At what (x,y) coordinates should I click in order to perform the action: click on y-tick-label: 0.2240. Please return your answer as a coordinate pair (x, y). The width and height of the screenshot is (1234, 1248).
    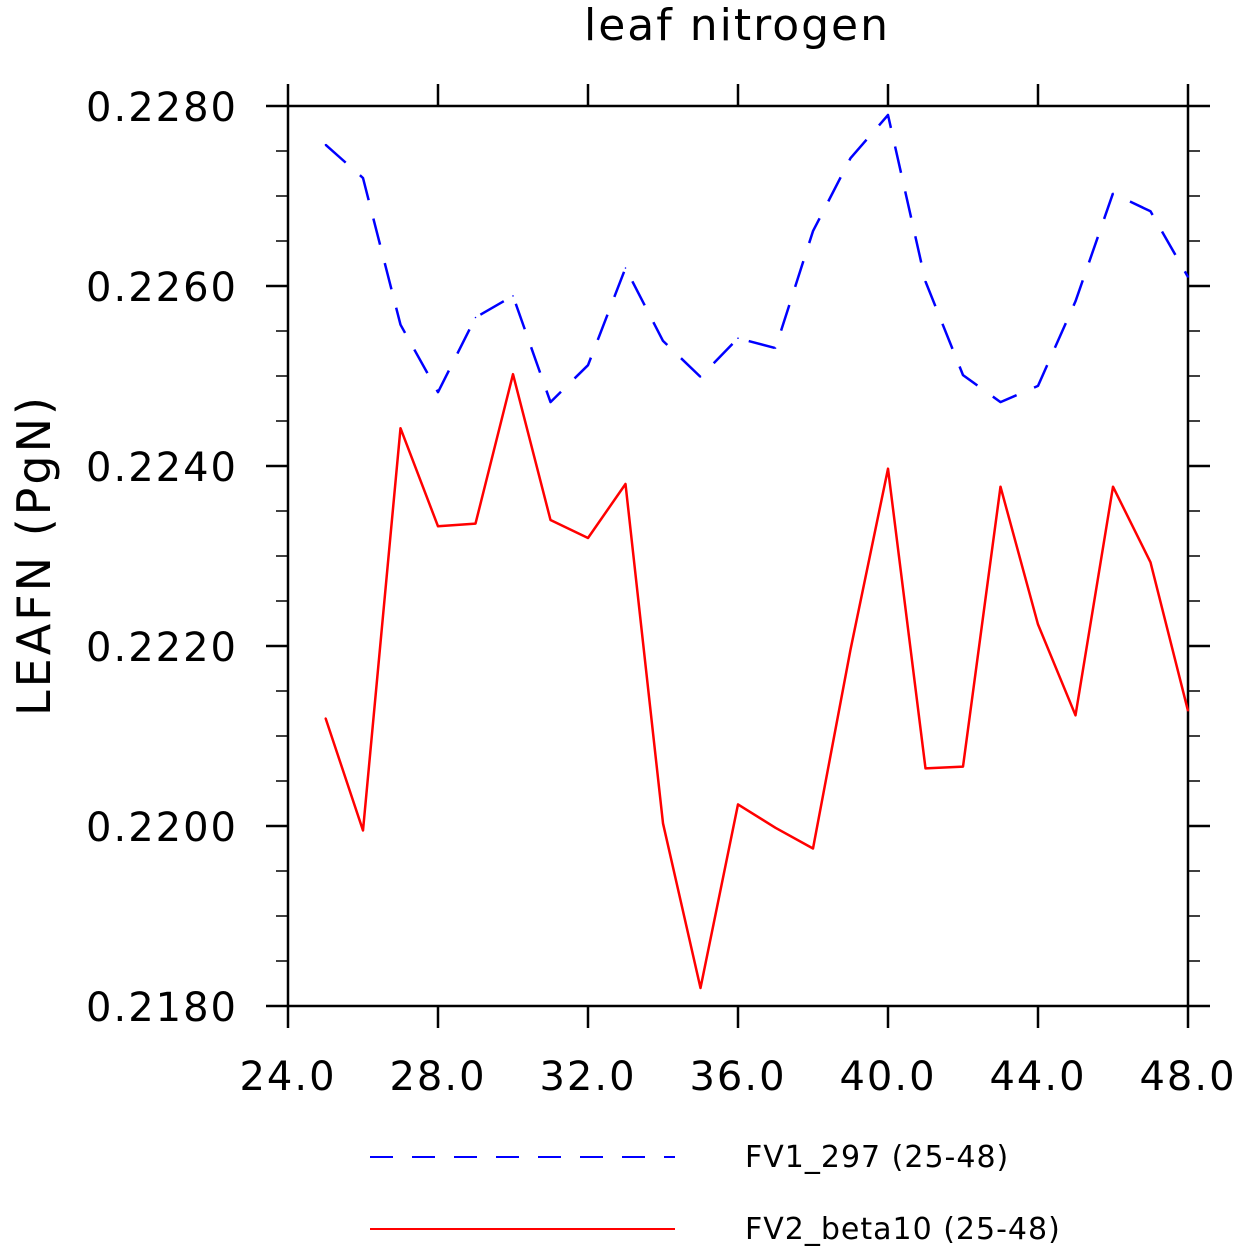
    Looking at the image, I should click on (162, 468).